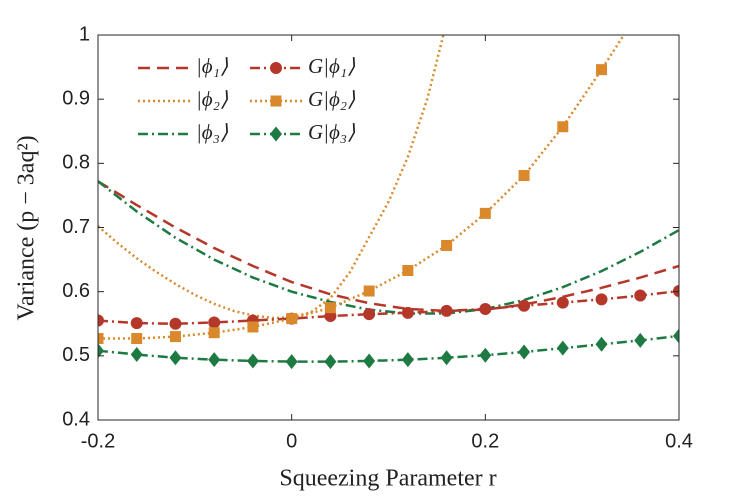 The width and height of the screenshot is (750, 500). I want to click on y-tick-label: 1, so click(84, 34).